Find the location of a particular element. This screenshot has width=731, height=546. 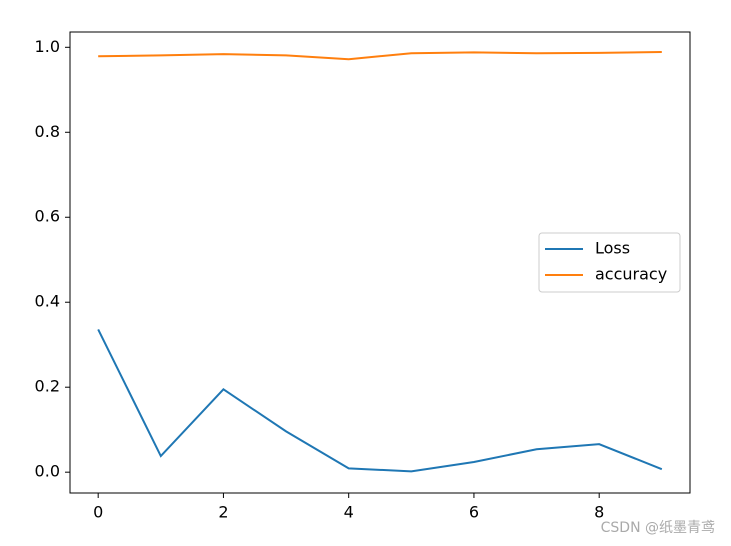

legend-box is located at coordinates (609, 262).